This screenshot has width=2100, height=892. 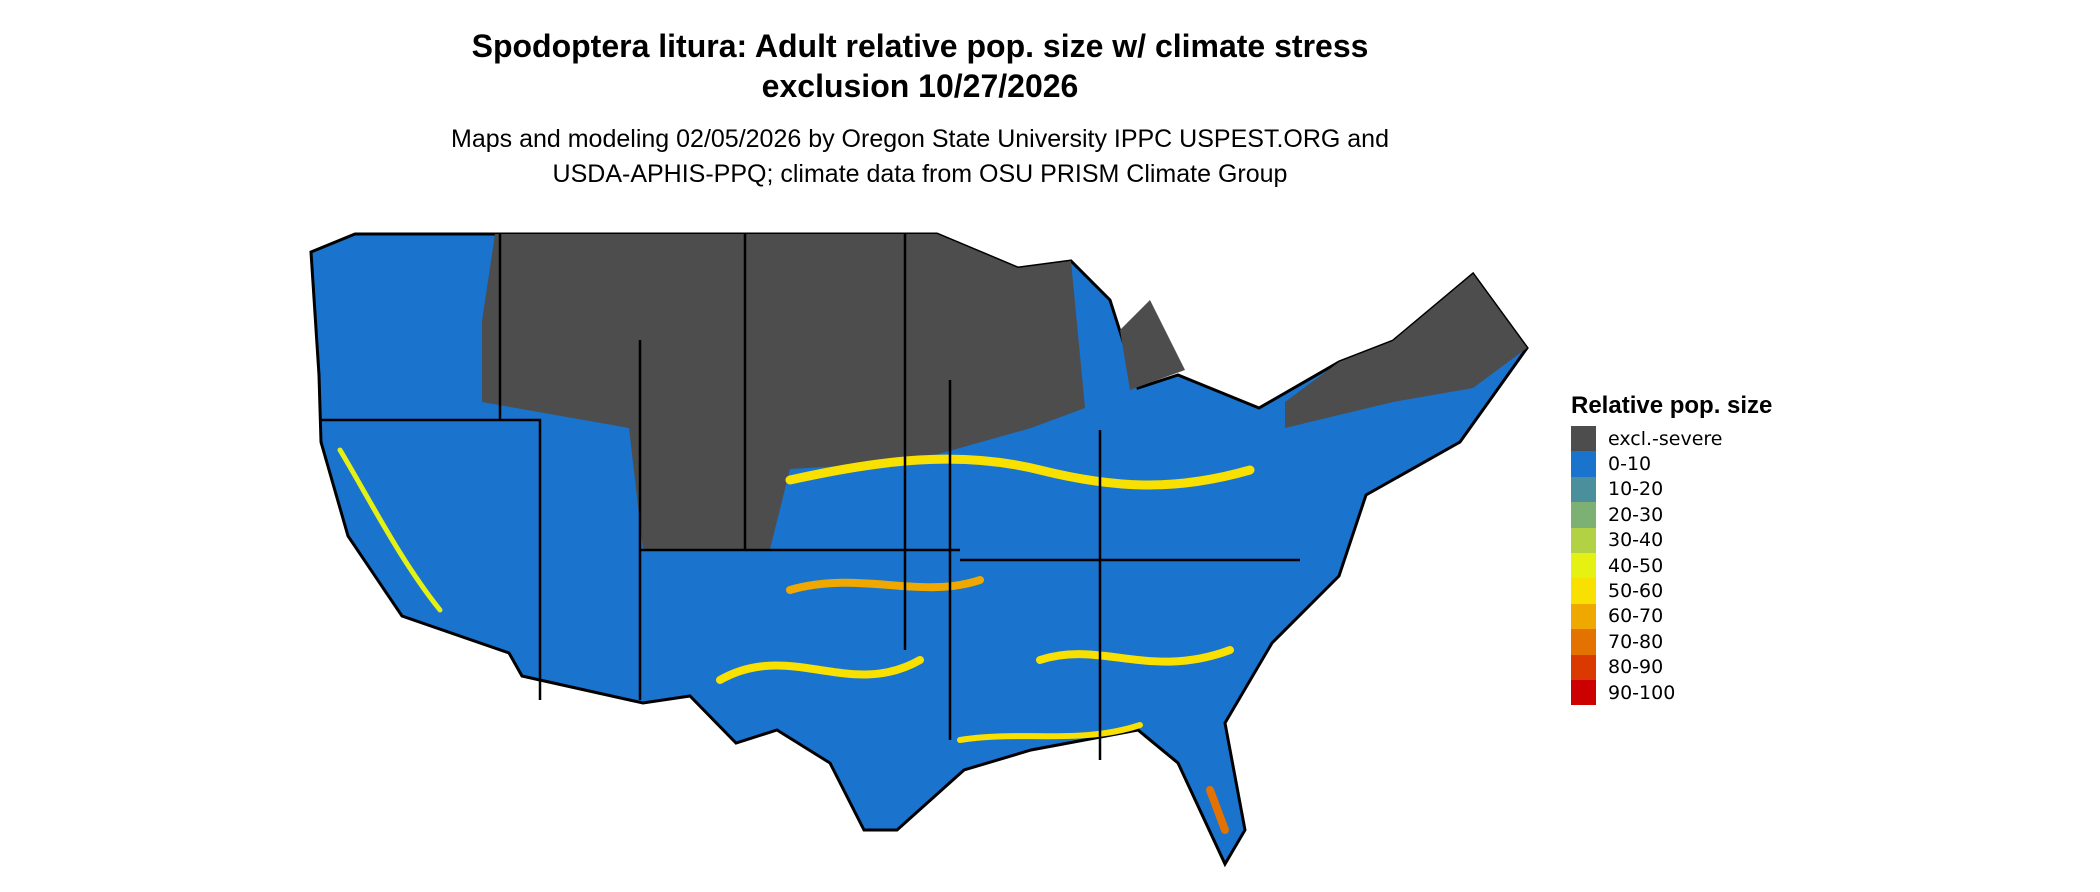 I want to click on legend-label: excl.-severe, so click(x=1665, y=438).